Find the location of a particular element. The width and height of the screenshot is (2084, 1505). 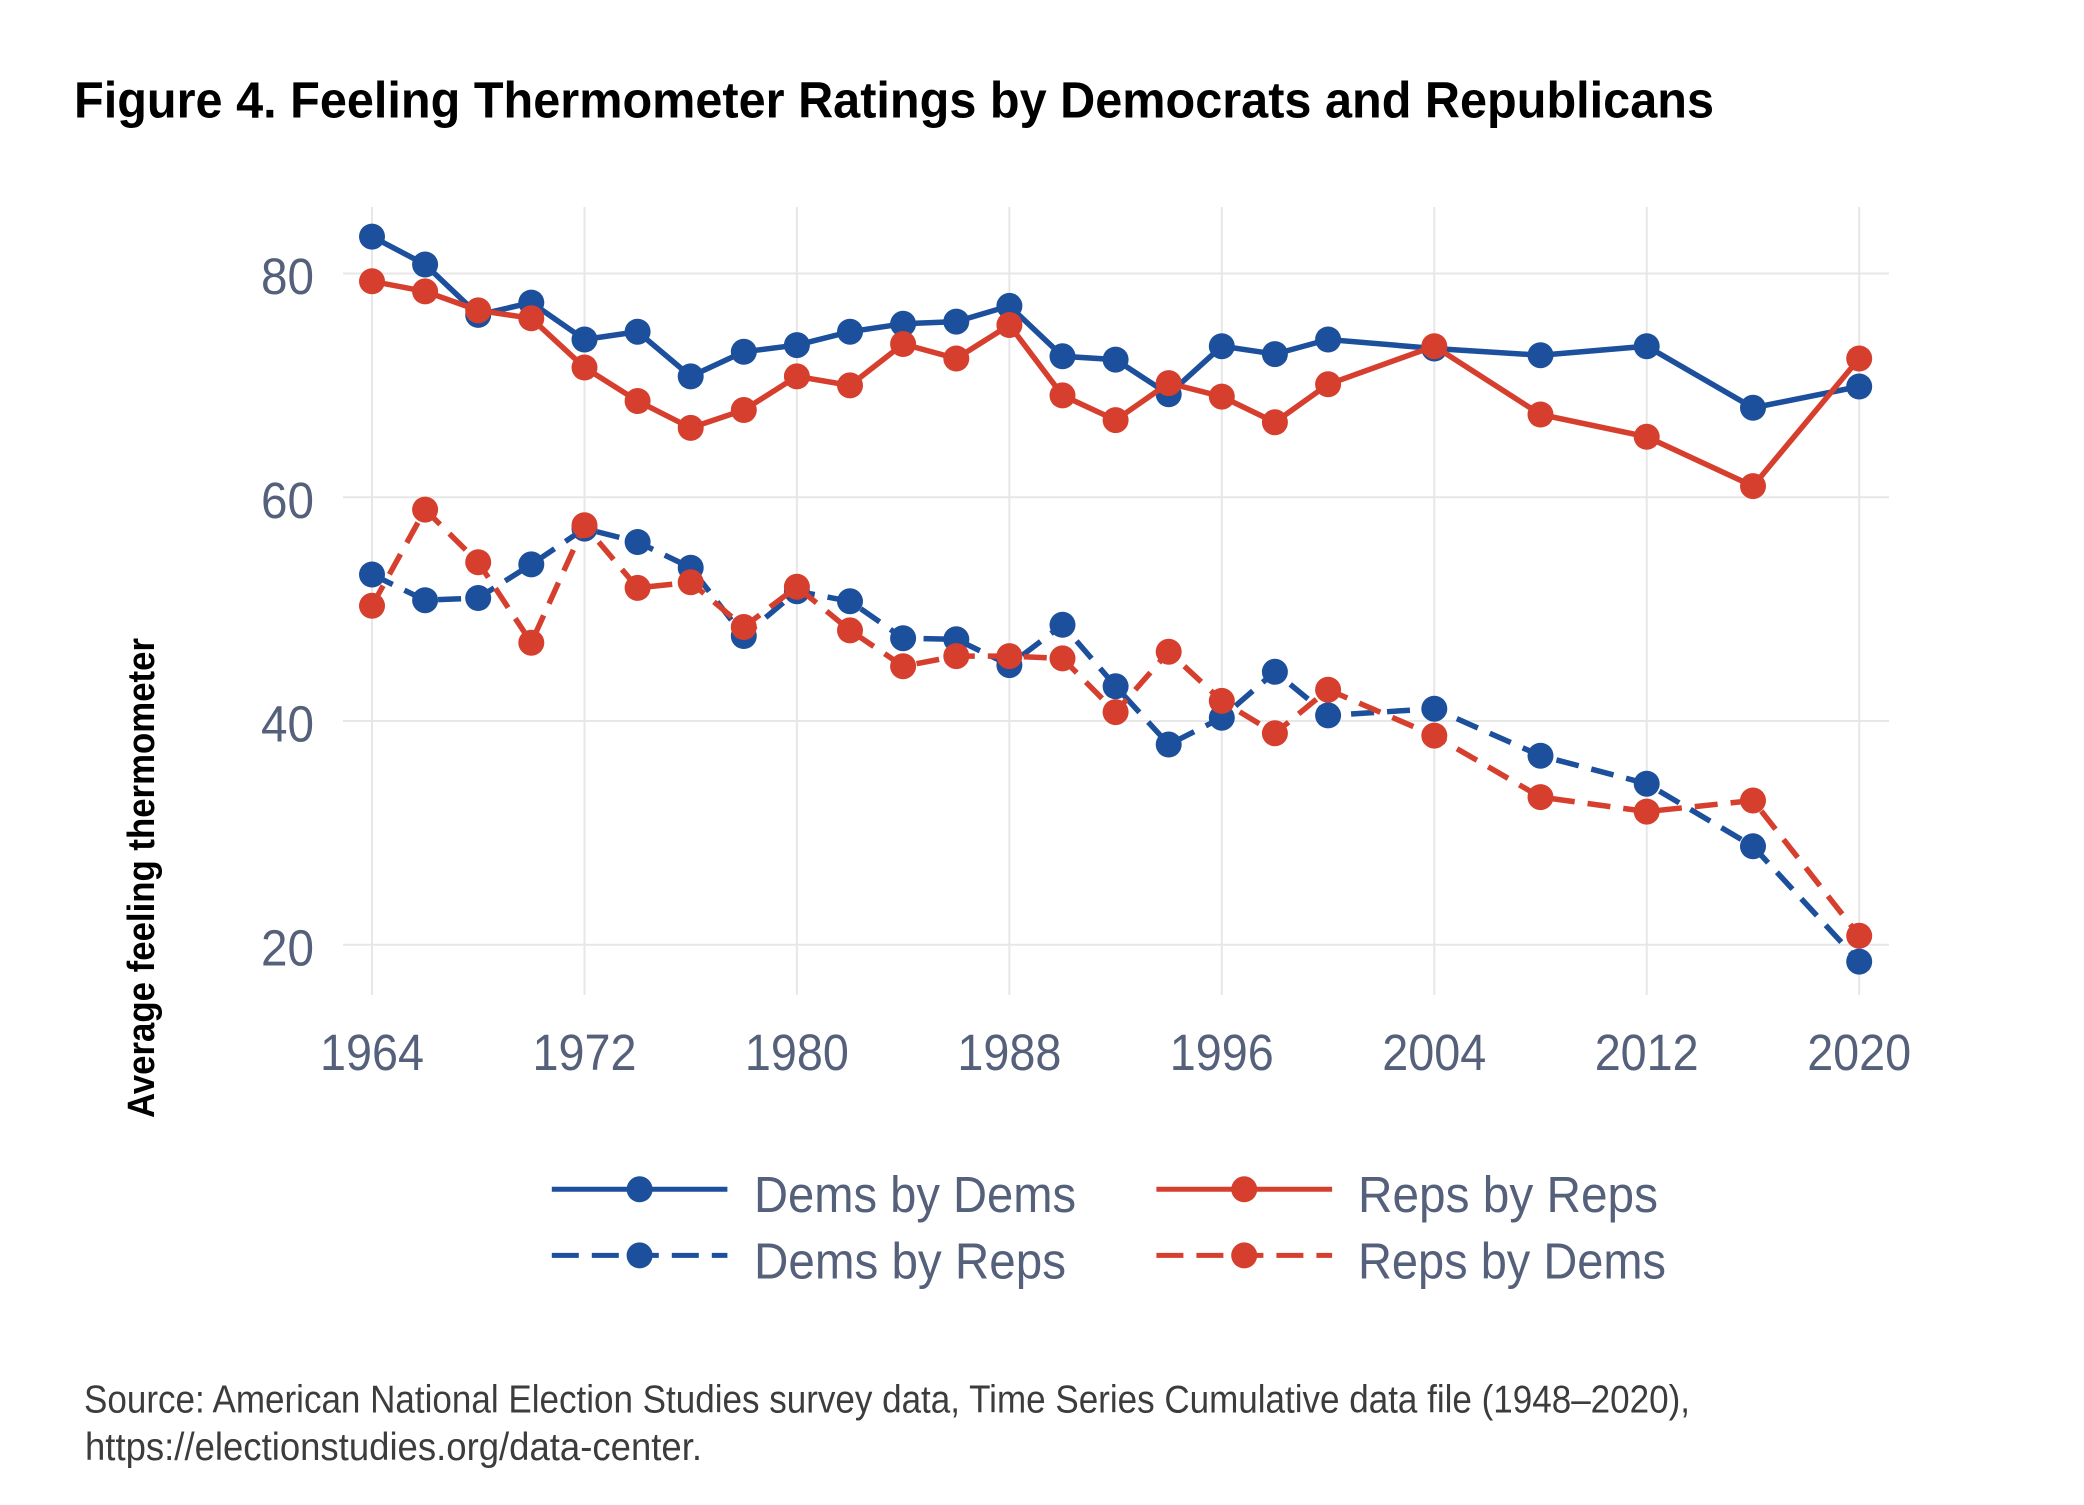

svg-text: 80 is located at coordinates (287, 276).